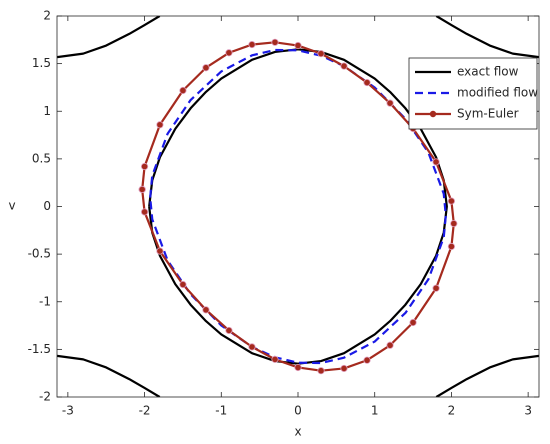  I want to click on y-axis-label: v, so click(11, 206).